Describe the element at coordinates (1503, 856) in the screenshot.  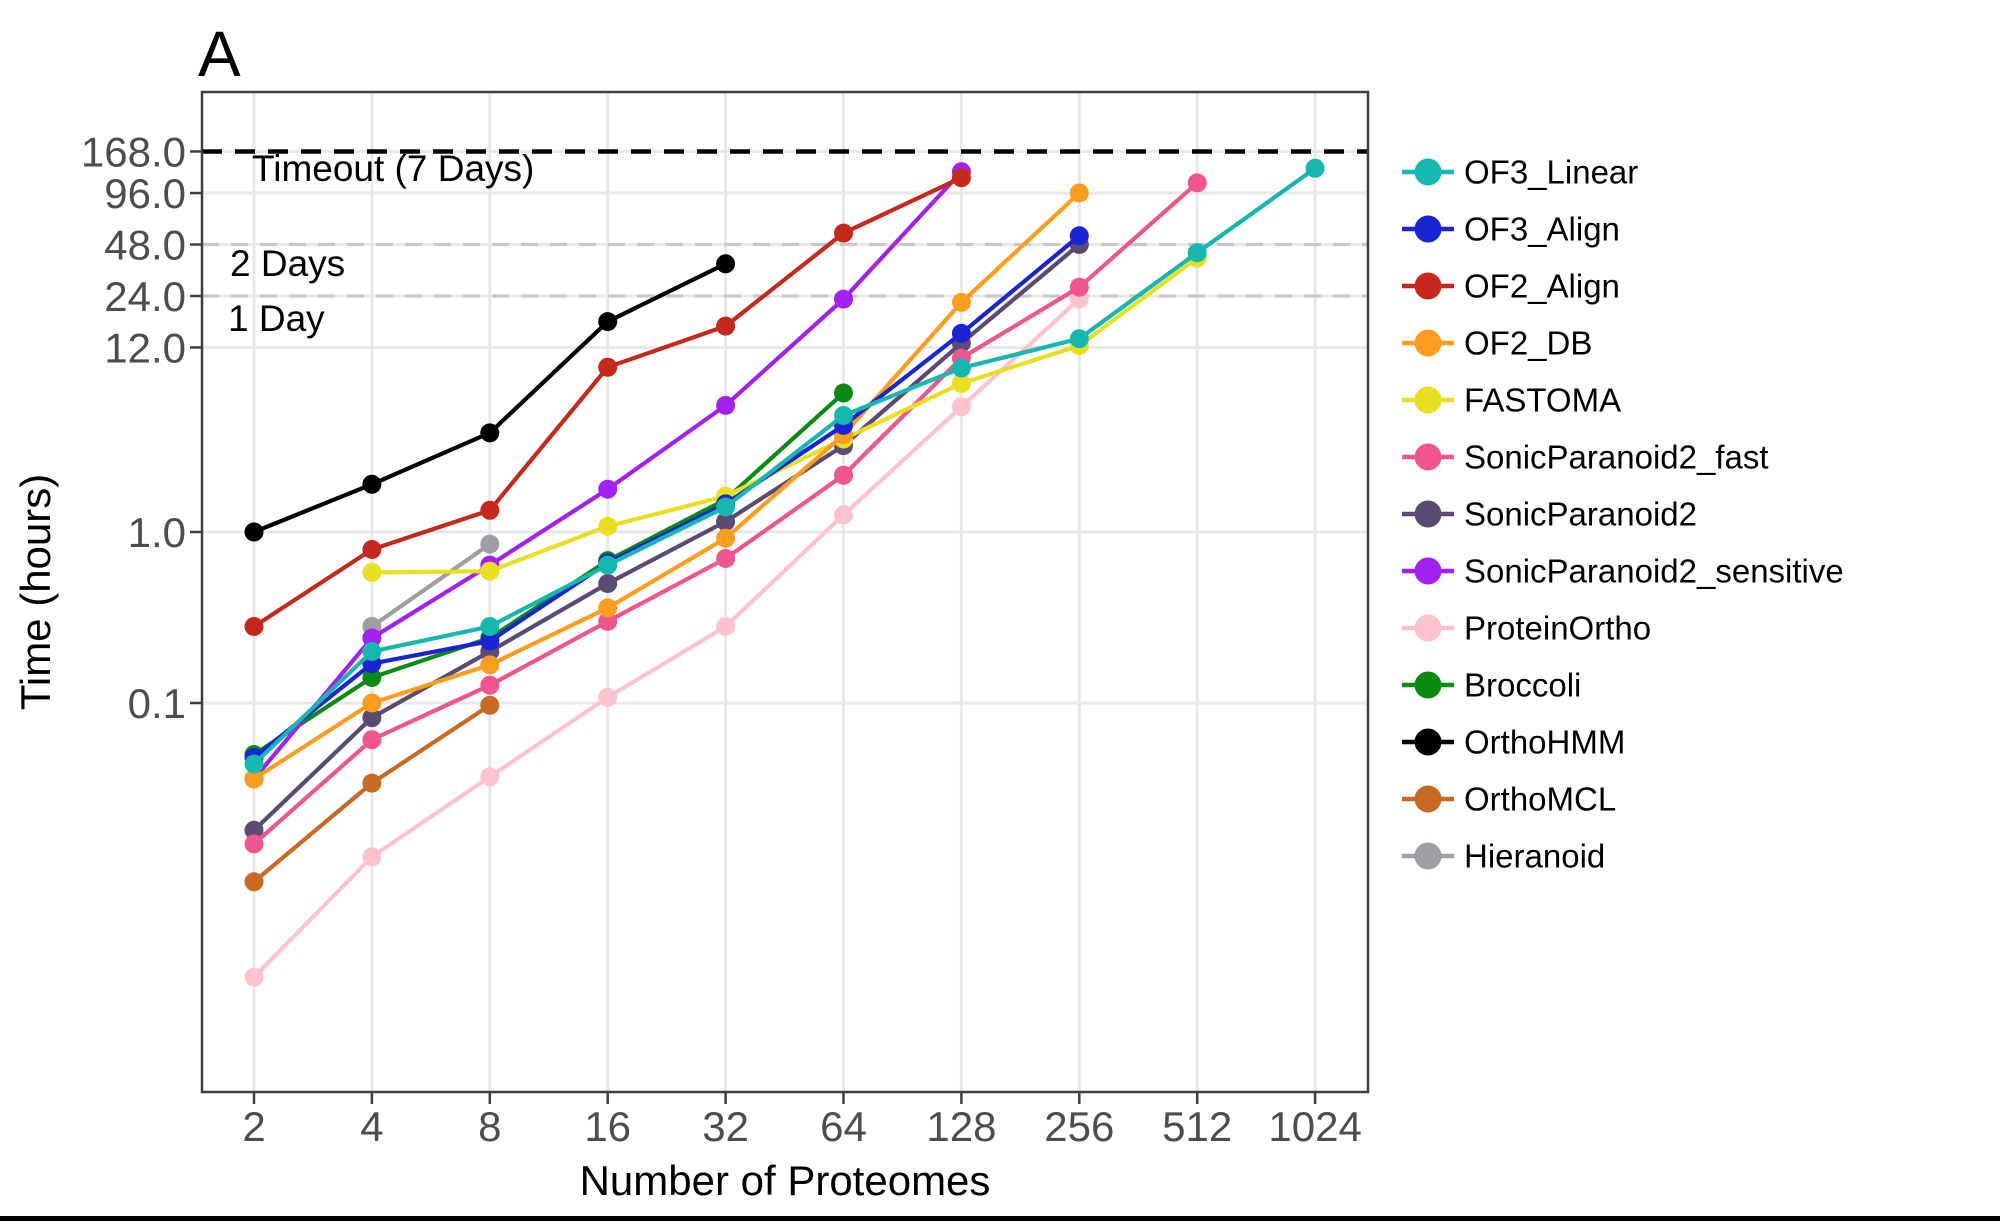
I see `legend-item: Hieranoid` at that location.